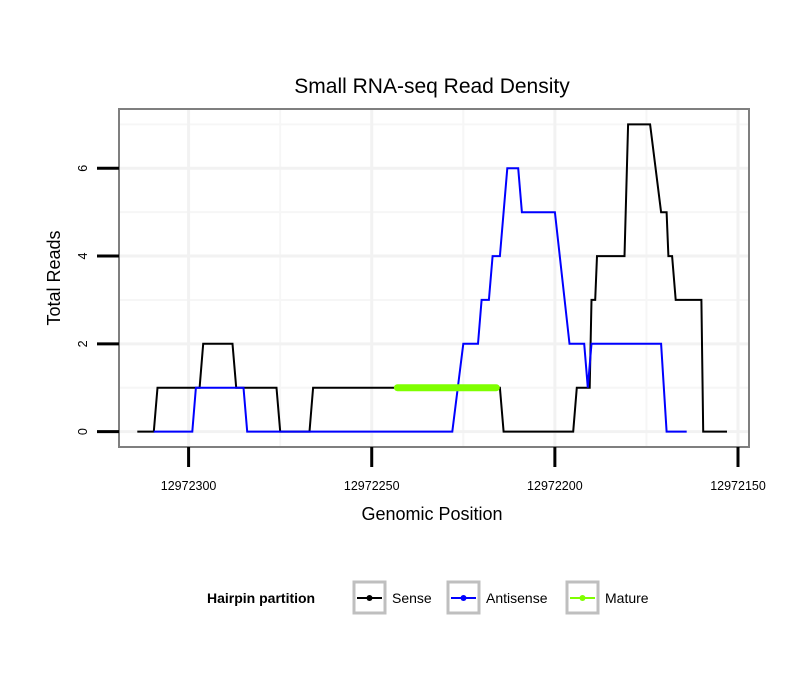  I want to click on x-axis: 12972300 12972250 12972200 12972150, so click(463, 470).